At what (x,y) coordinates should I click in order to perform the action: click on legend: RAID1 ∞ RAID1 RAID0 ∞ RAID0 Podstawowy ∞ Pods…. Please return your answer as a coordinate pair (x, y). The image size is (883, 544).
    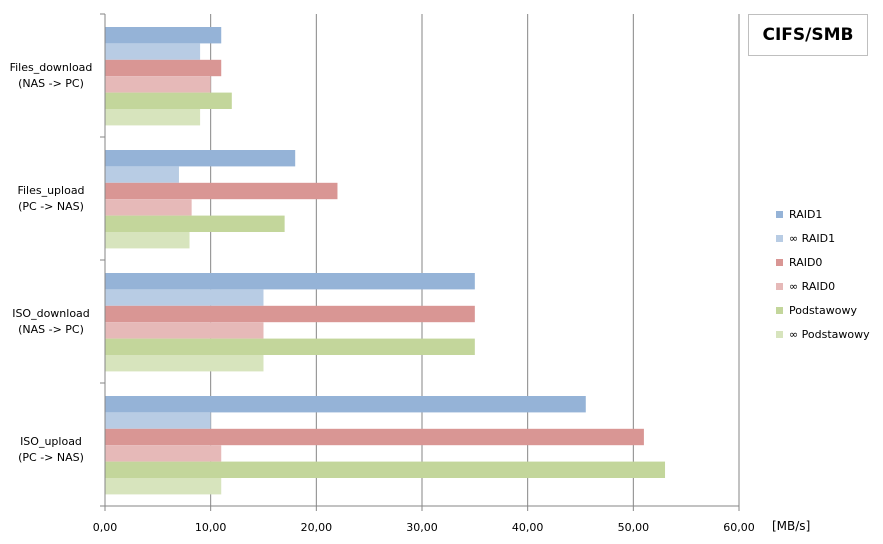
    Looking at the image, I should click on (829, 274).